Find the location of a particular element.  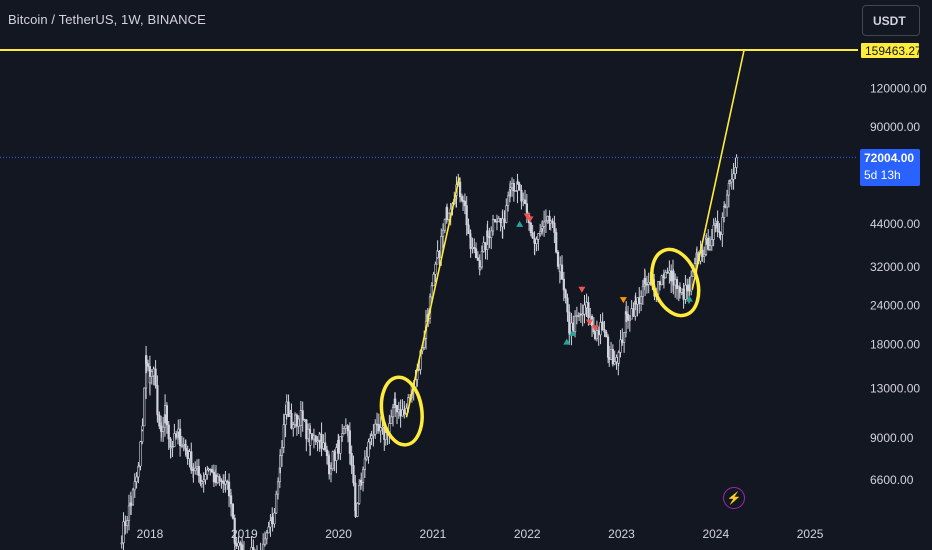

y-tick-label: 6600.00 is located at coordinates (892, 480).